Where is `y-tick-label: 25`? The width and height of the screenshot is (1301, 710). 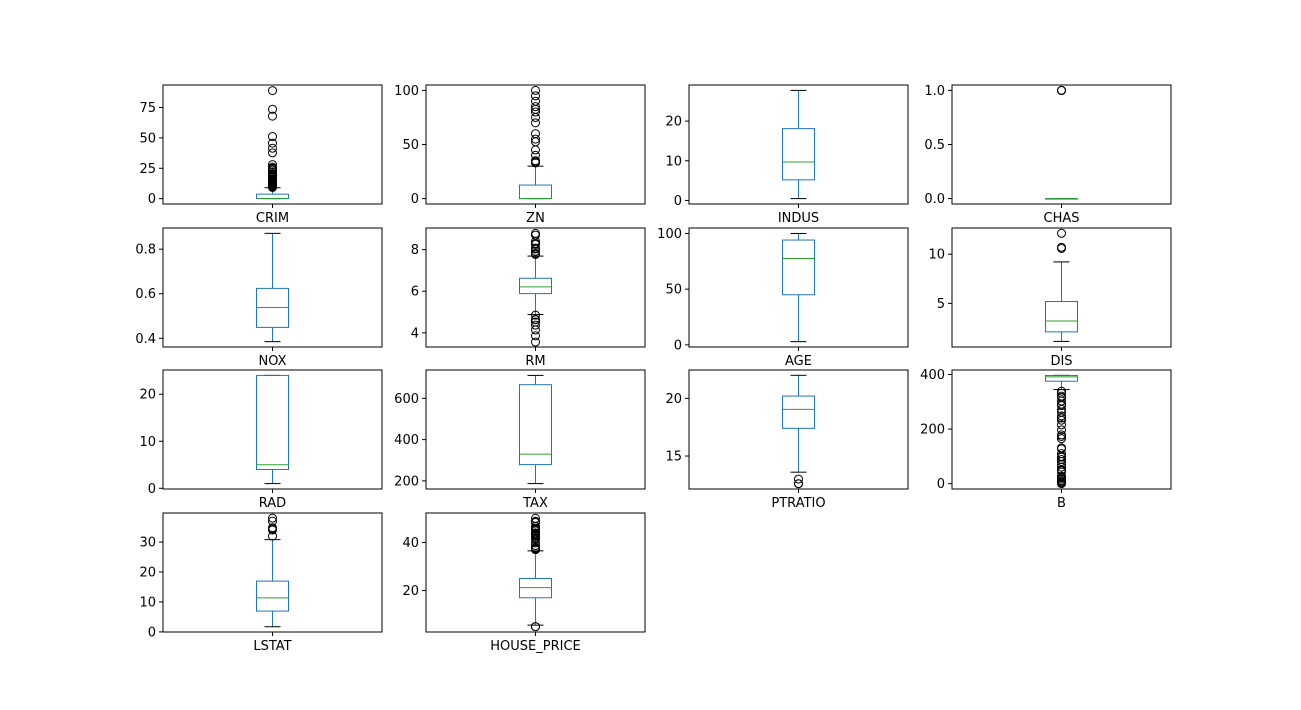 y-tick-label: 25 is located at coordinates (147, 169).